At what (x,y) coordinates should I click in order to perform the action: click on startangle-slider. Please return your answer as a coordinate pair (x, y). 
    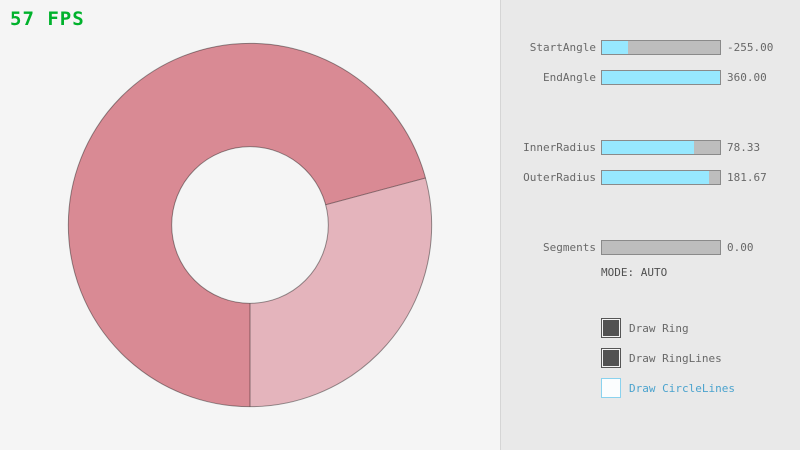
    Looking at the image, I should click on (661, 47).